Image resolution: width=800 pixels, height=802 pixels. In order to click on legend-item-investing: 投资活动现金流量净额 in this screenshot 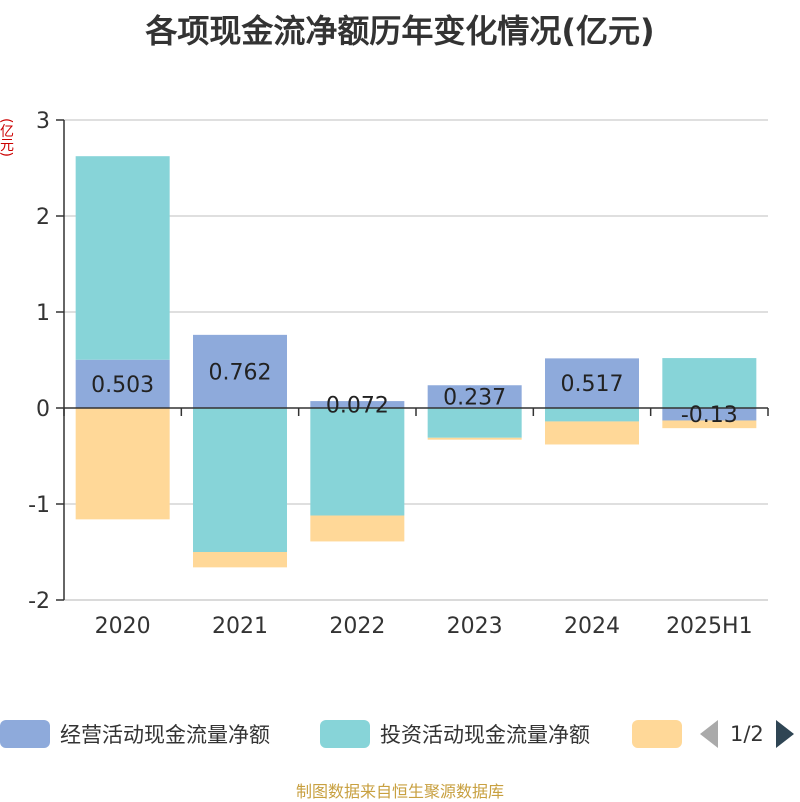, I will do `click(455, 734)`.